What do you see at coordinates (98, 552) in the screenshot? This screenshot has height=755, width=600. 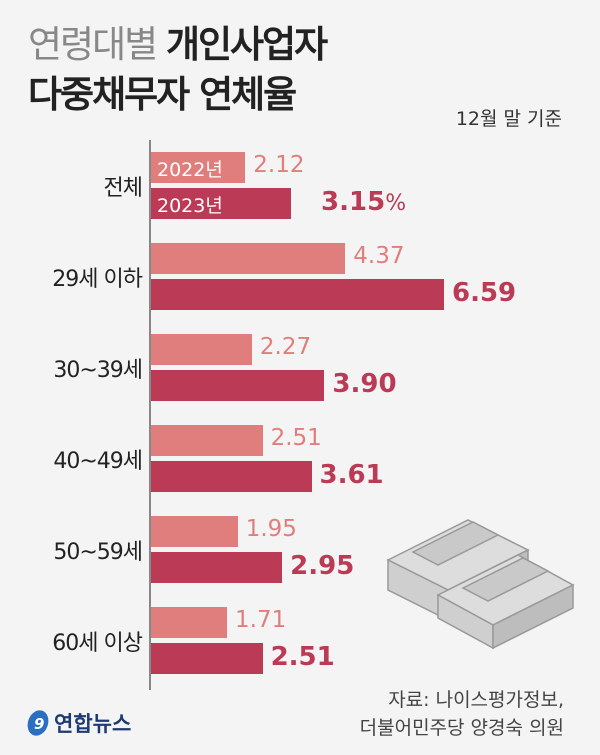 I see `category-label: 50~59세` at bounding box center [98, 552].